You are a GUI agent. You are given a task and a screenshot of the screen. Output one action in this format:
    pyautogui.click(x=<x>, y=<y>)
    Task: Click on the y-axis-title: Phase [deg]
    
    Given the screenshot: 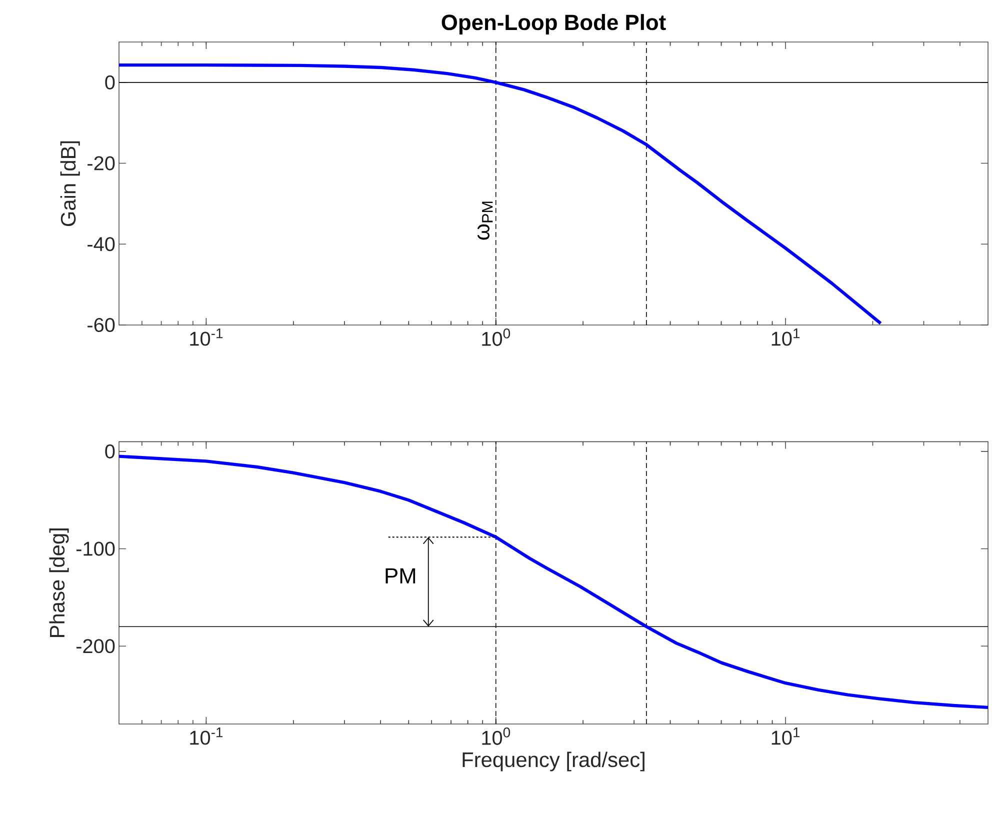 What is the action you would take?
    pyautogui.click(x=59, y=582)
    